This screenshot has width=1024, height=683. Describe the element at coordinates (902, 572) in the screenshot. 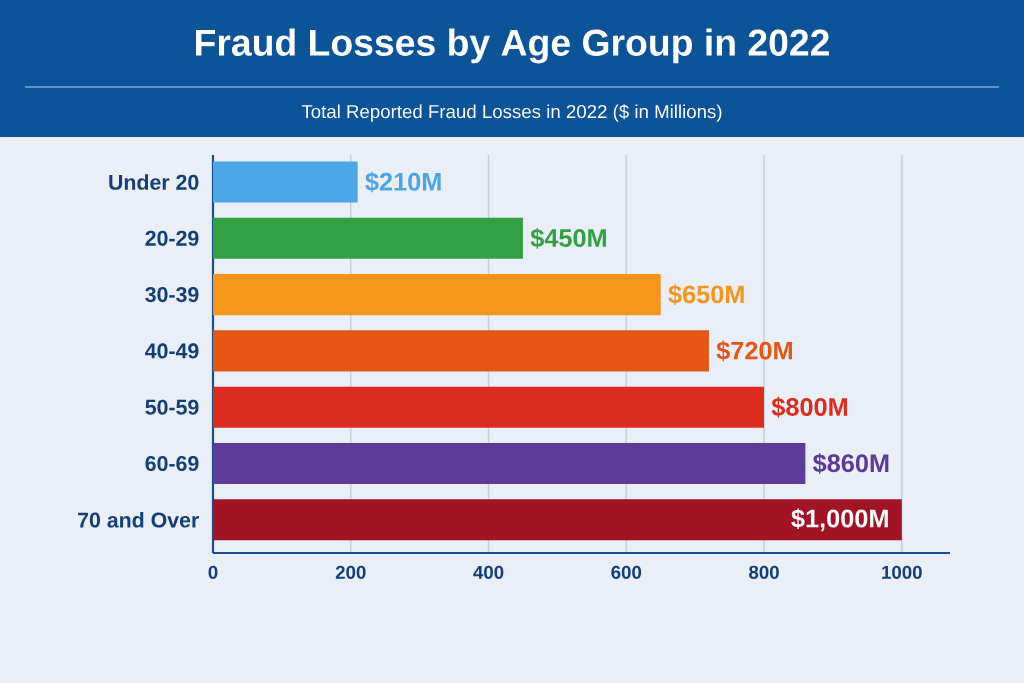

I see `x-tick-label: 1000` at that location.